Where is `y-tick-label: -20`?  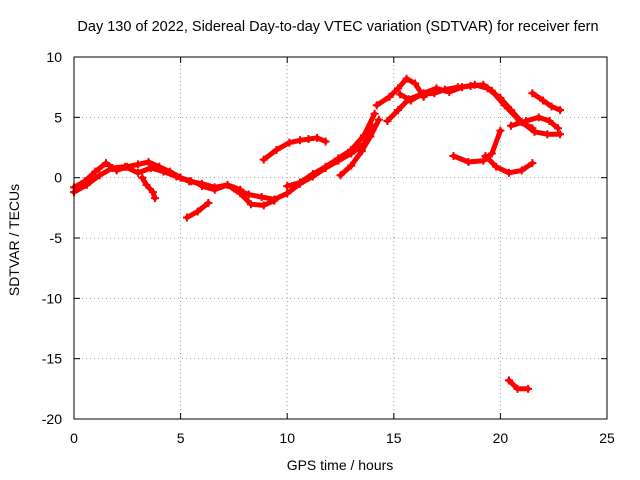
y-tick-label: -20 is located at coordinates (52, 419).